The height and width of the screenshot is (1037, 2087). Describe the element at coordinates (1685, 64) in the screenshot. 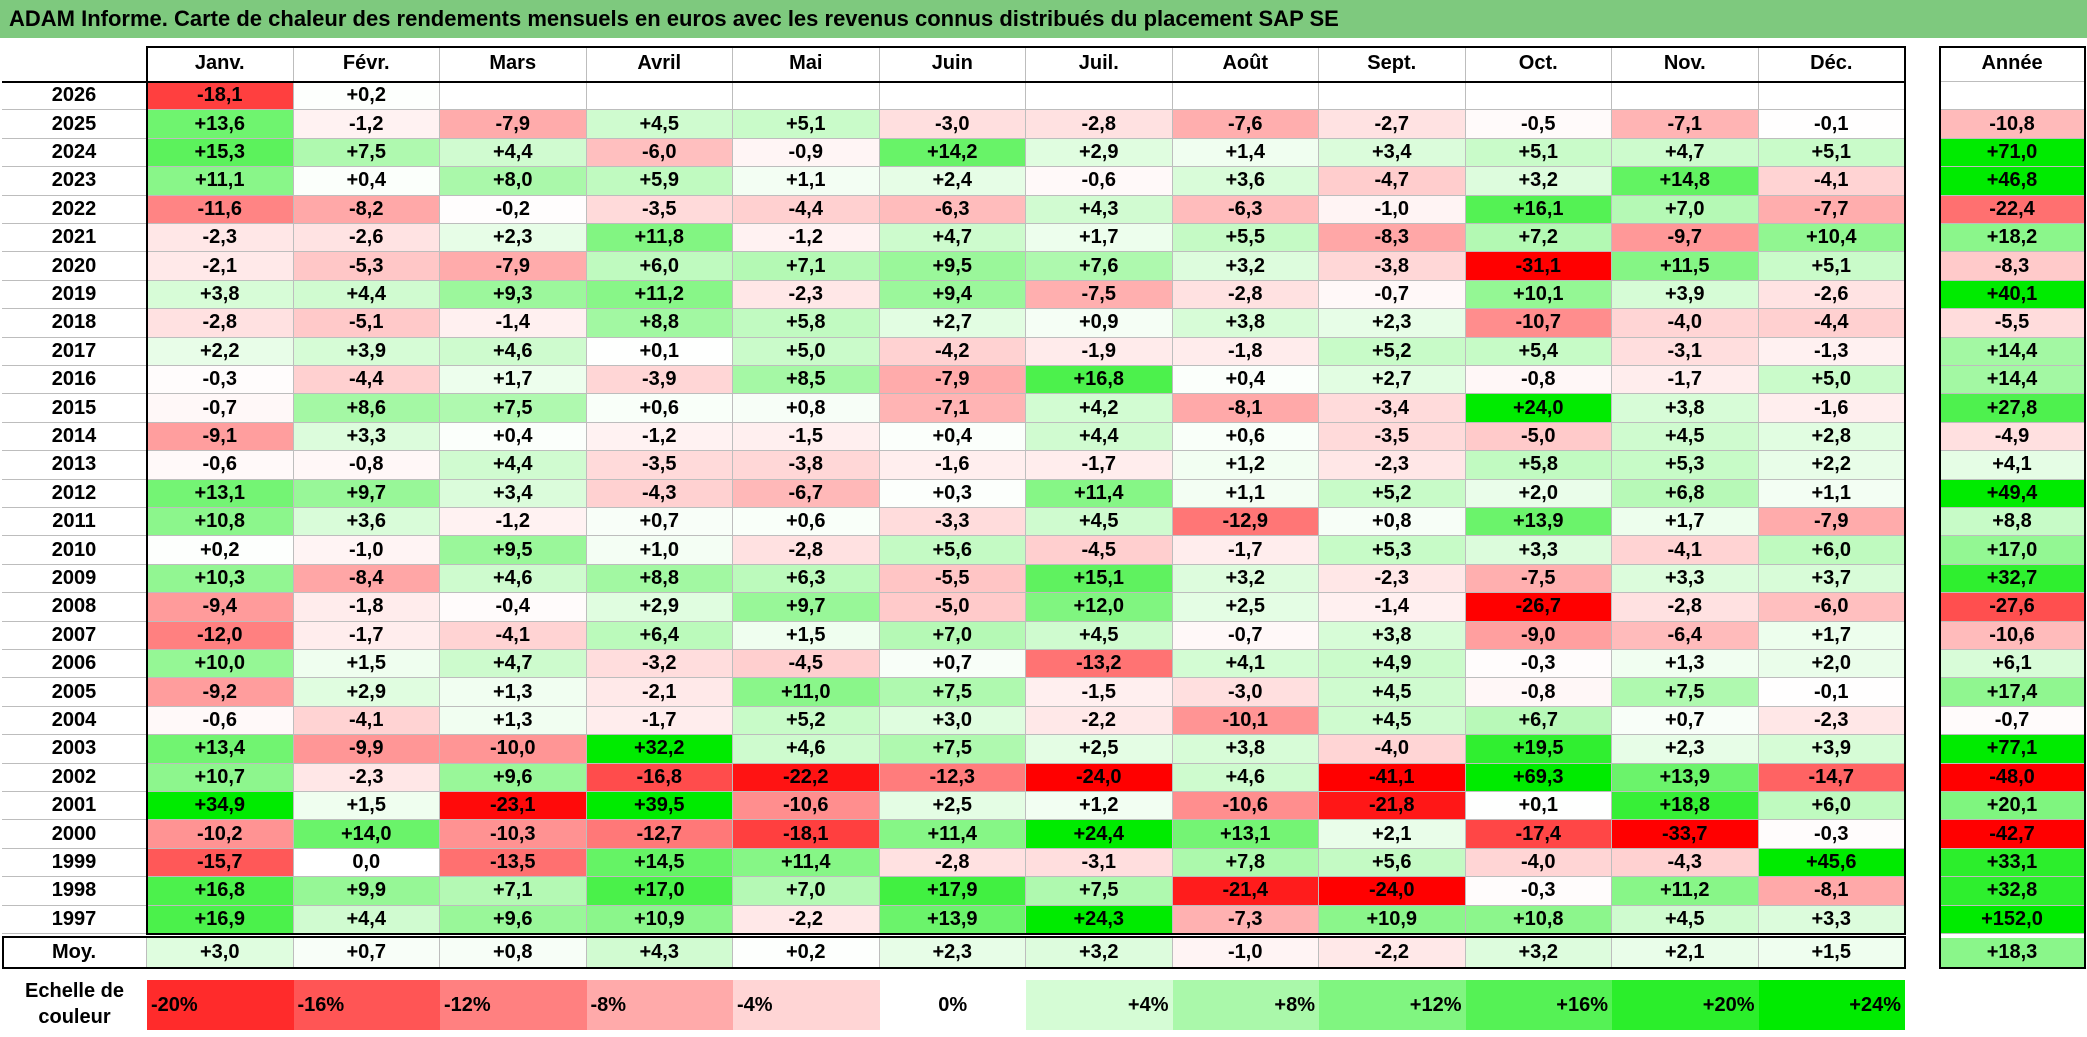

I see `month-header: Nov.` at that location.